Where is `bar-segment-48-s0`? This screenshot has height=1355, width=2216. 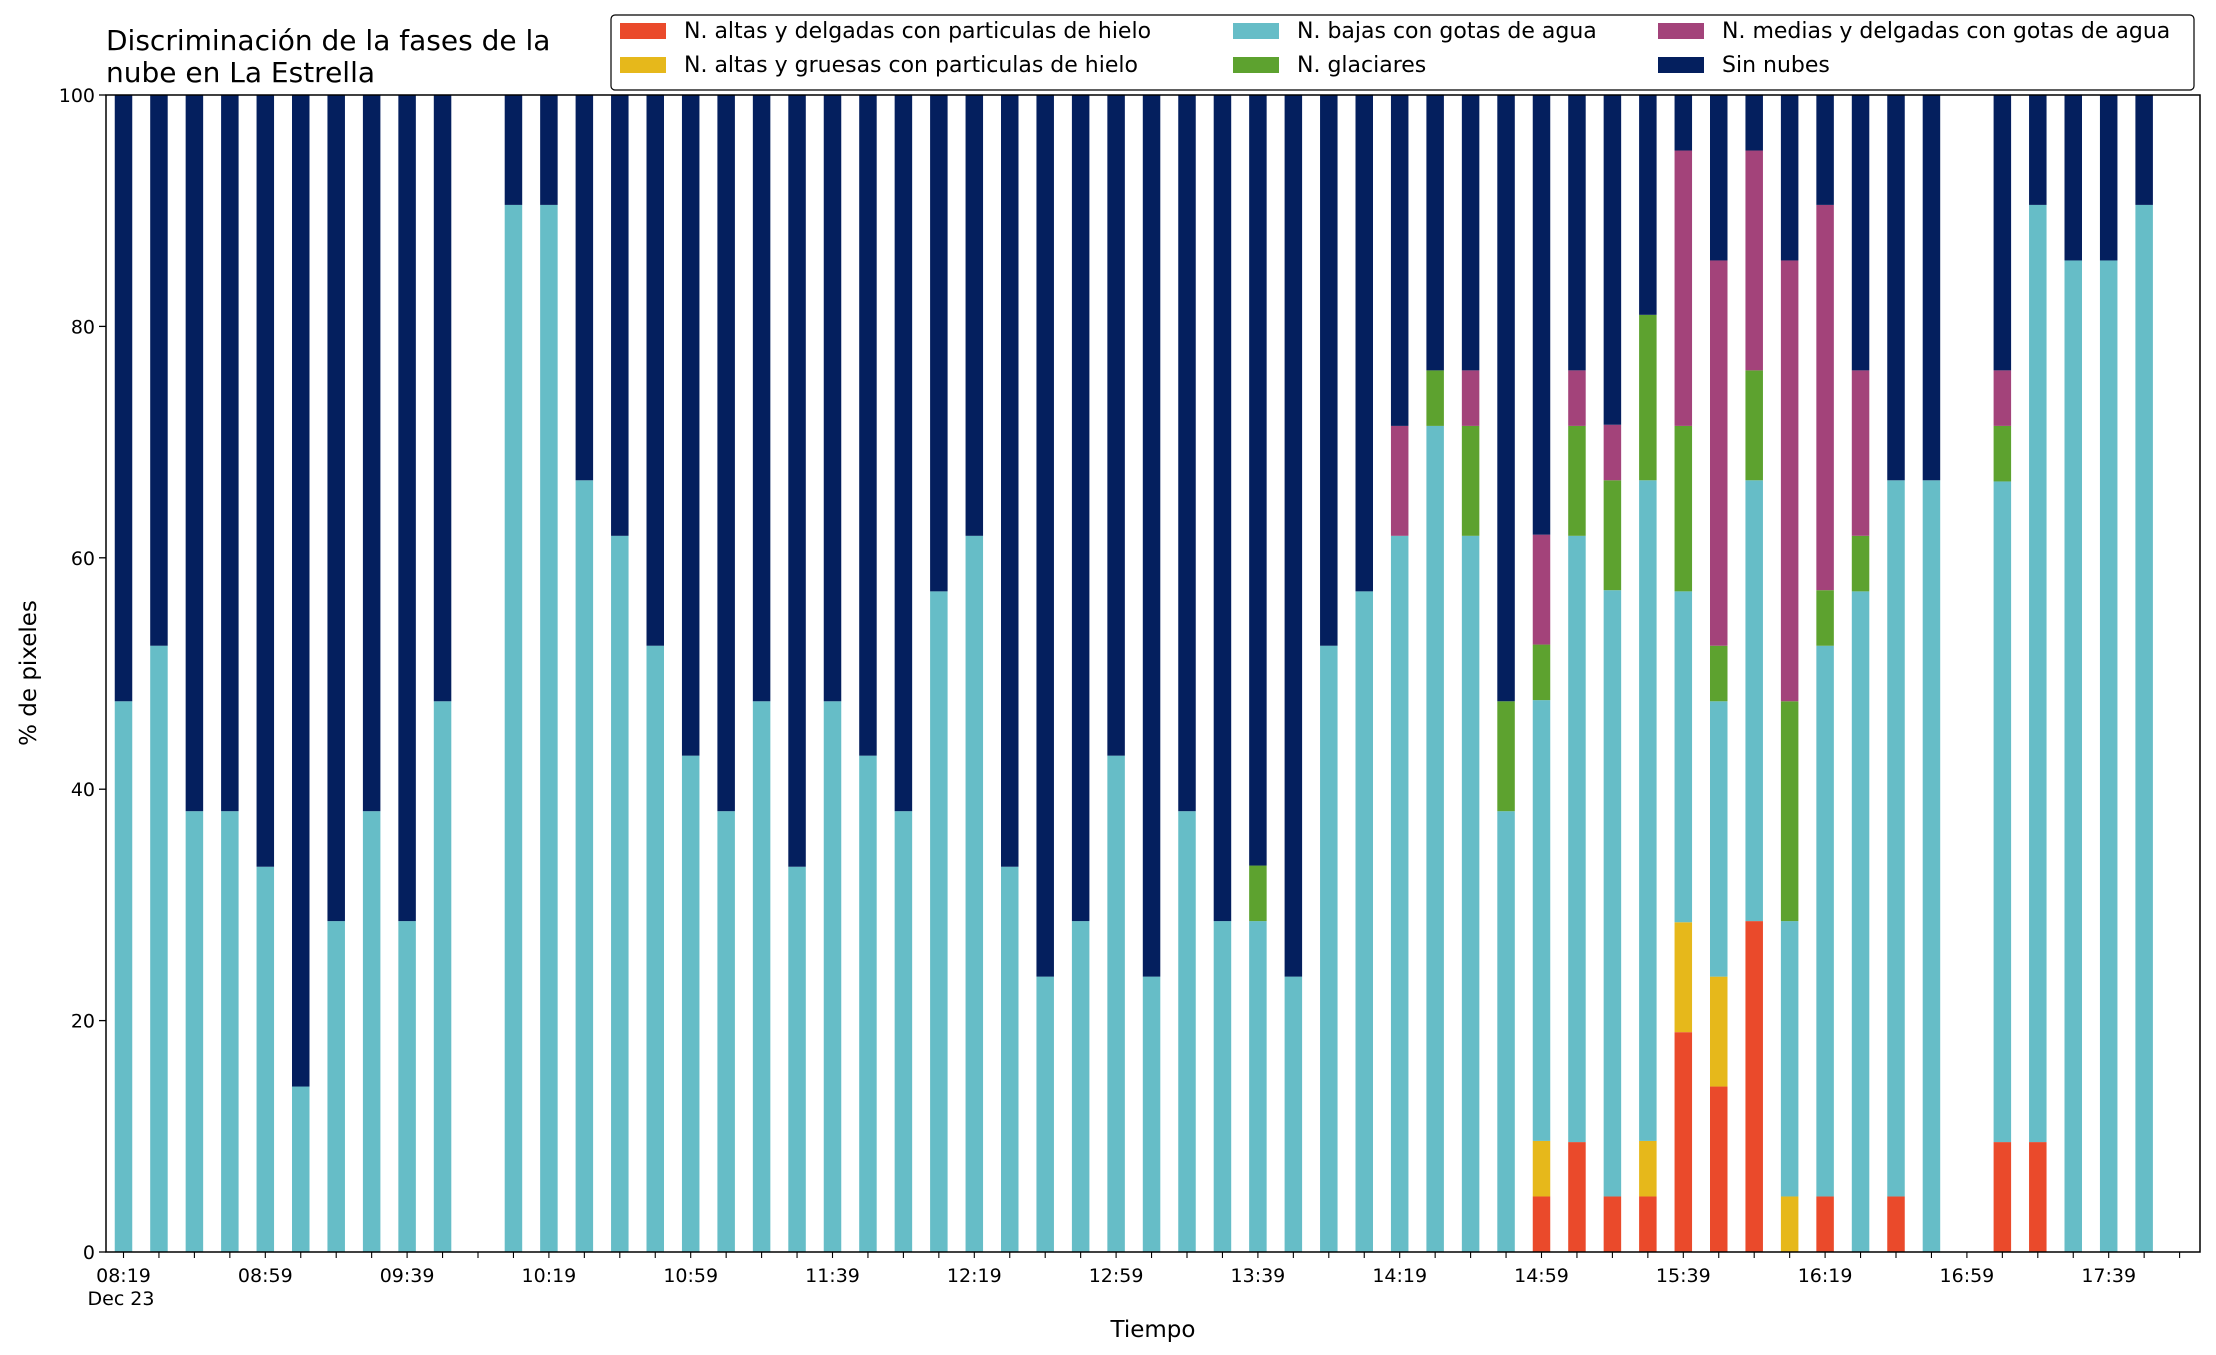
bar-segment-48-s0 is located at coordinates (1825, 1224).